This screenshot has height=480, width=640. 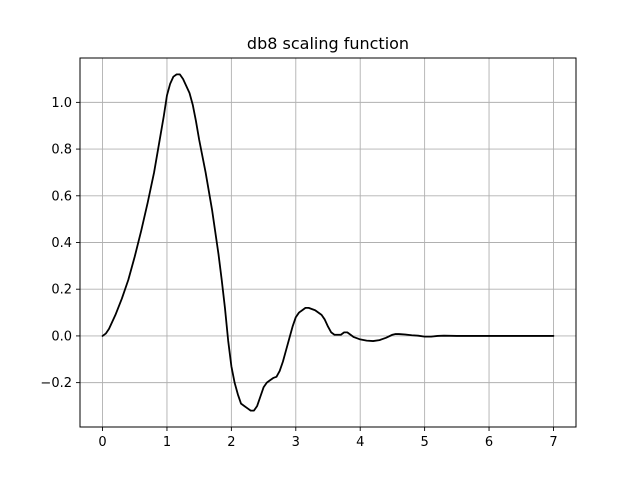 I want to click on x-tick-label: 3, so click(x=296, y=442).